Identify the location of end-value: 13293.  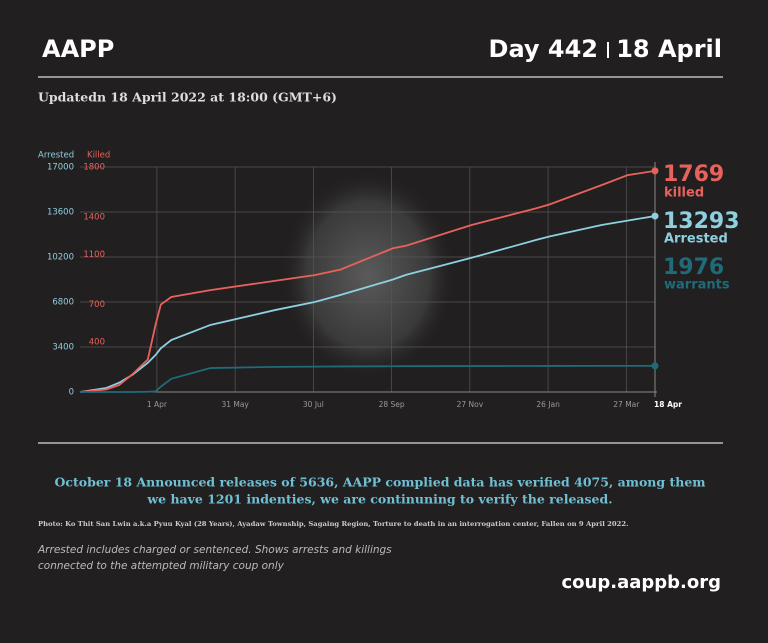
(701, 221).